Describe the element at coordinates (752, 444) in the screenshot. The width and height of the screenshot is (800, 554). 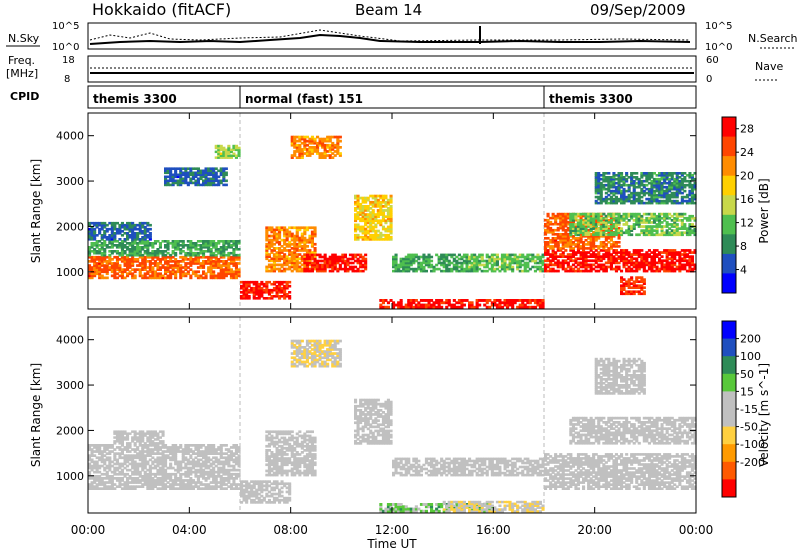
I see `velocity-colorbar-tick-label: -100` at that location.